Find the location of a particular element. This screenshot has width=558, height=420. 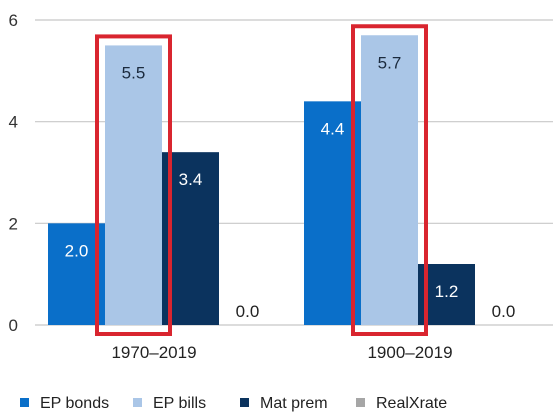

legend-label: Mat prem is located at coordinates (294, 403).